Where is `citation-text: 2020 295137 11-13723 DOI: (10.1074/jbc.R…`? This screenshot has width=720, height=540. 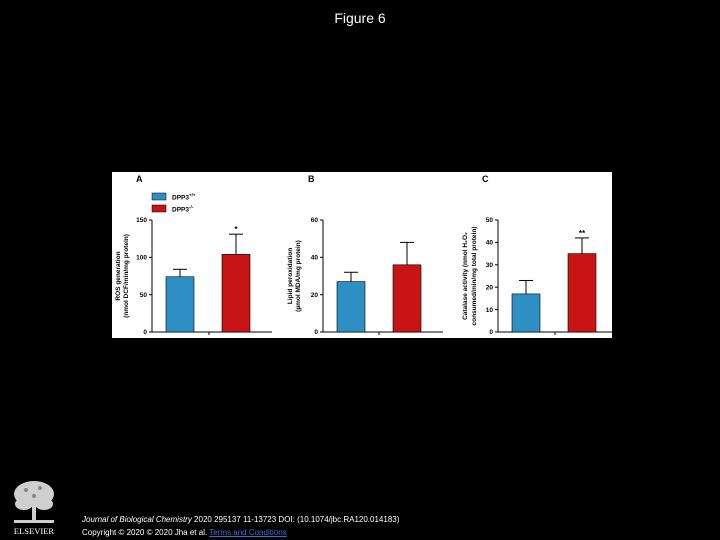
citation-text: 2020 295137 11-13723 DOI: (10.1074/jbc.R… is located at coordinates (295, 519).